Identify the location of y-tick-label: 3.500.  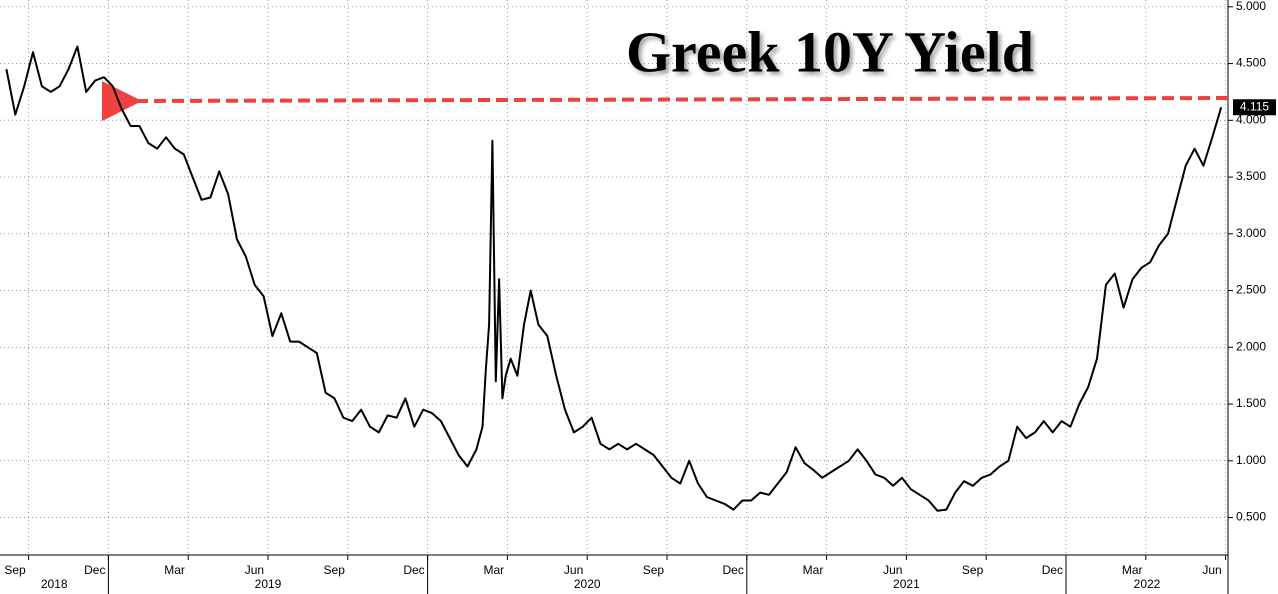
(1251, 176).